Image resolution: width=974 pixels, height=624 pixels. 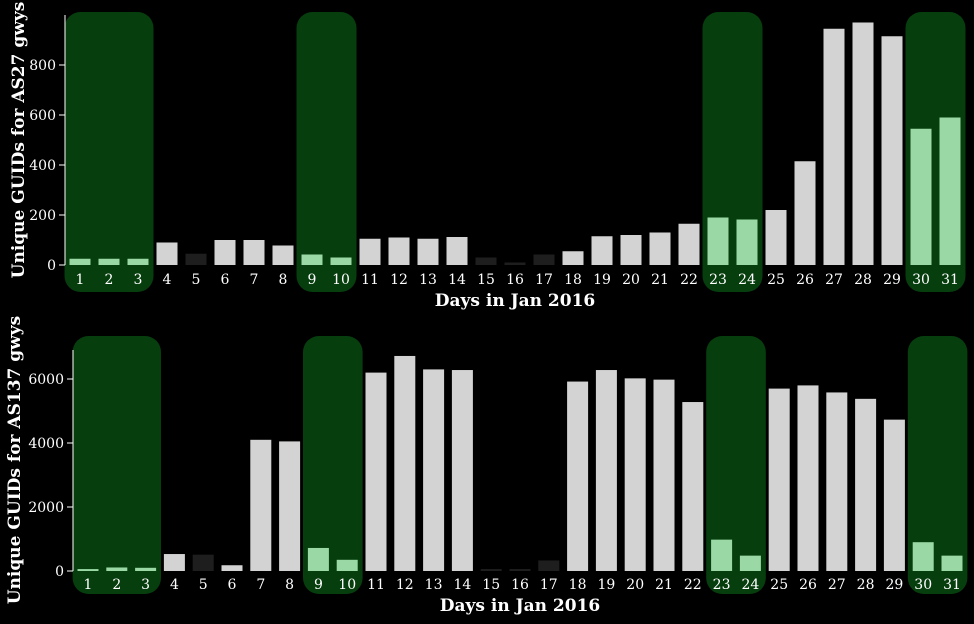 I want to click on x-tick-label-2-26: 26, so click(x=808, y=585).